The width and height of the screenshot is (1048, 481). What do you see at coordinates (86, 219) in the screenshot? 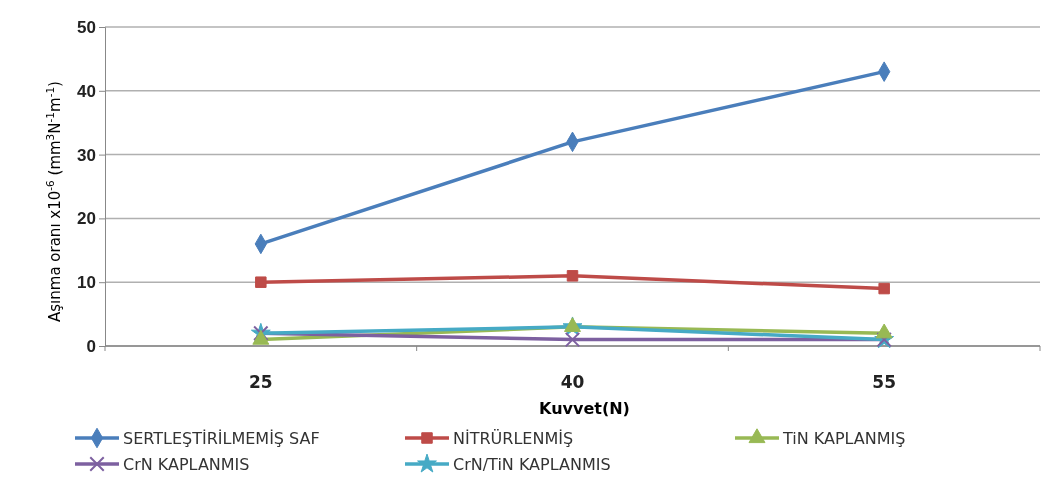
I see `y-tick-label: 20` at bounding box center [86, 219].